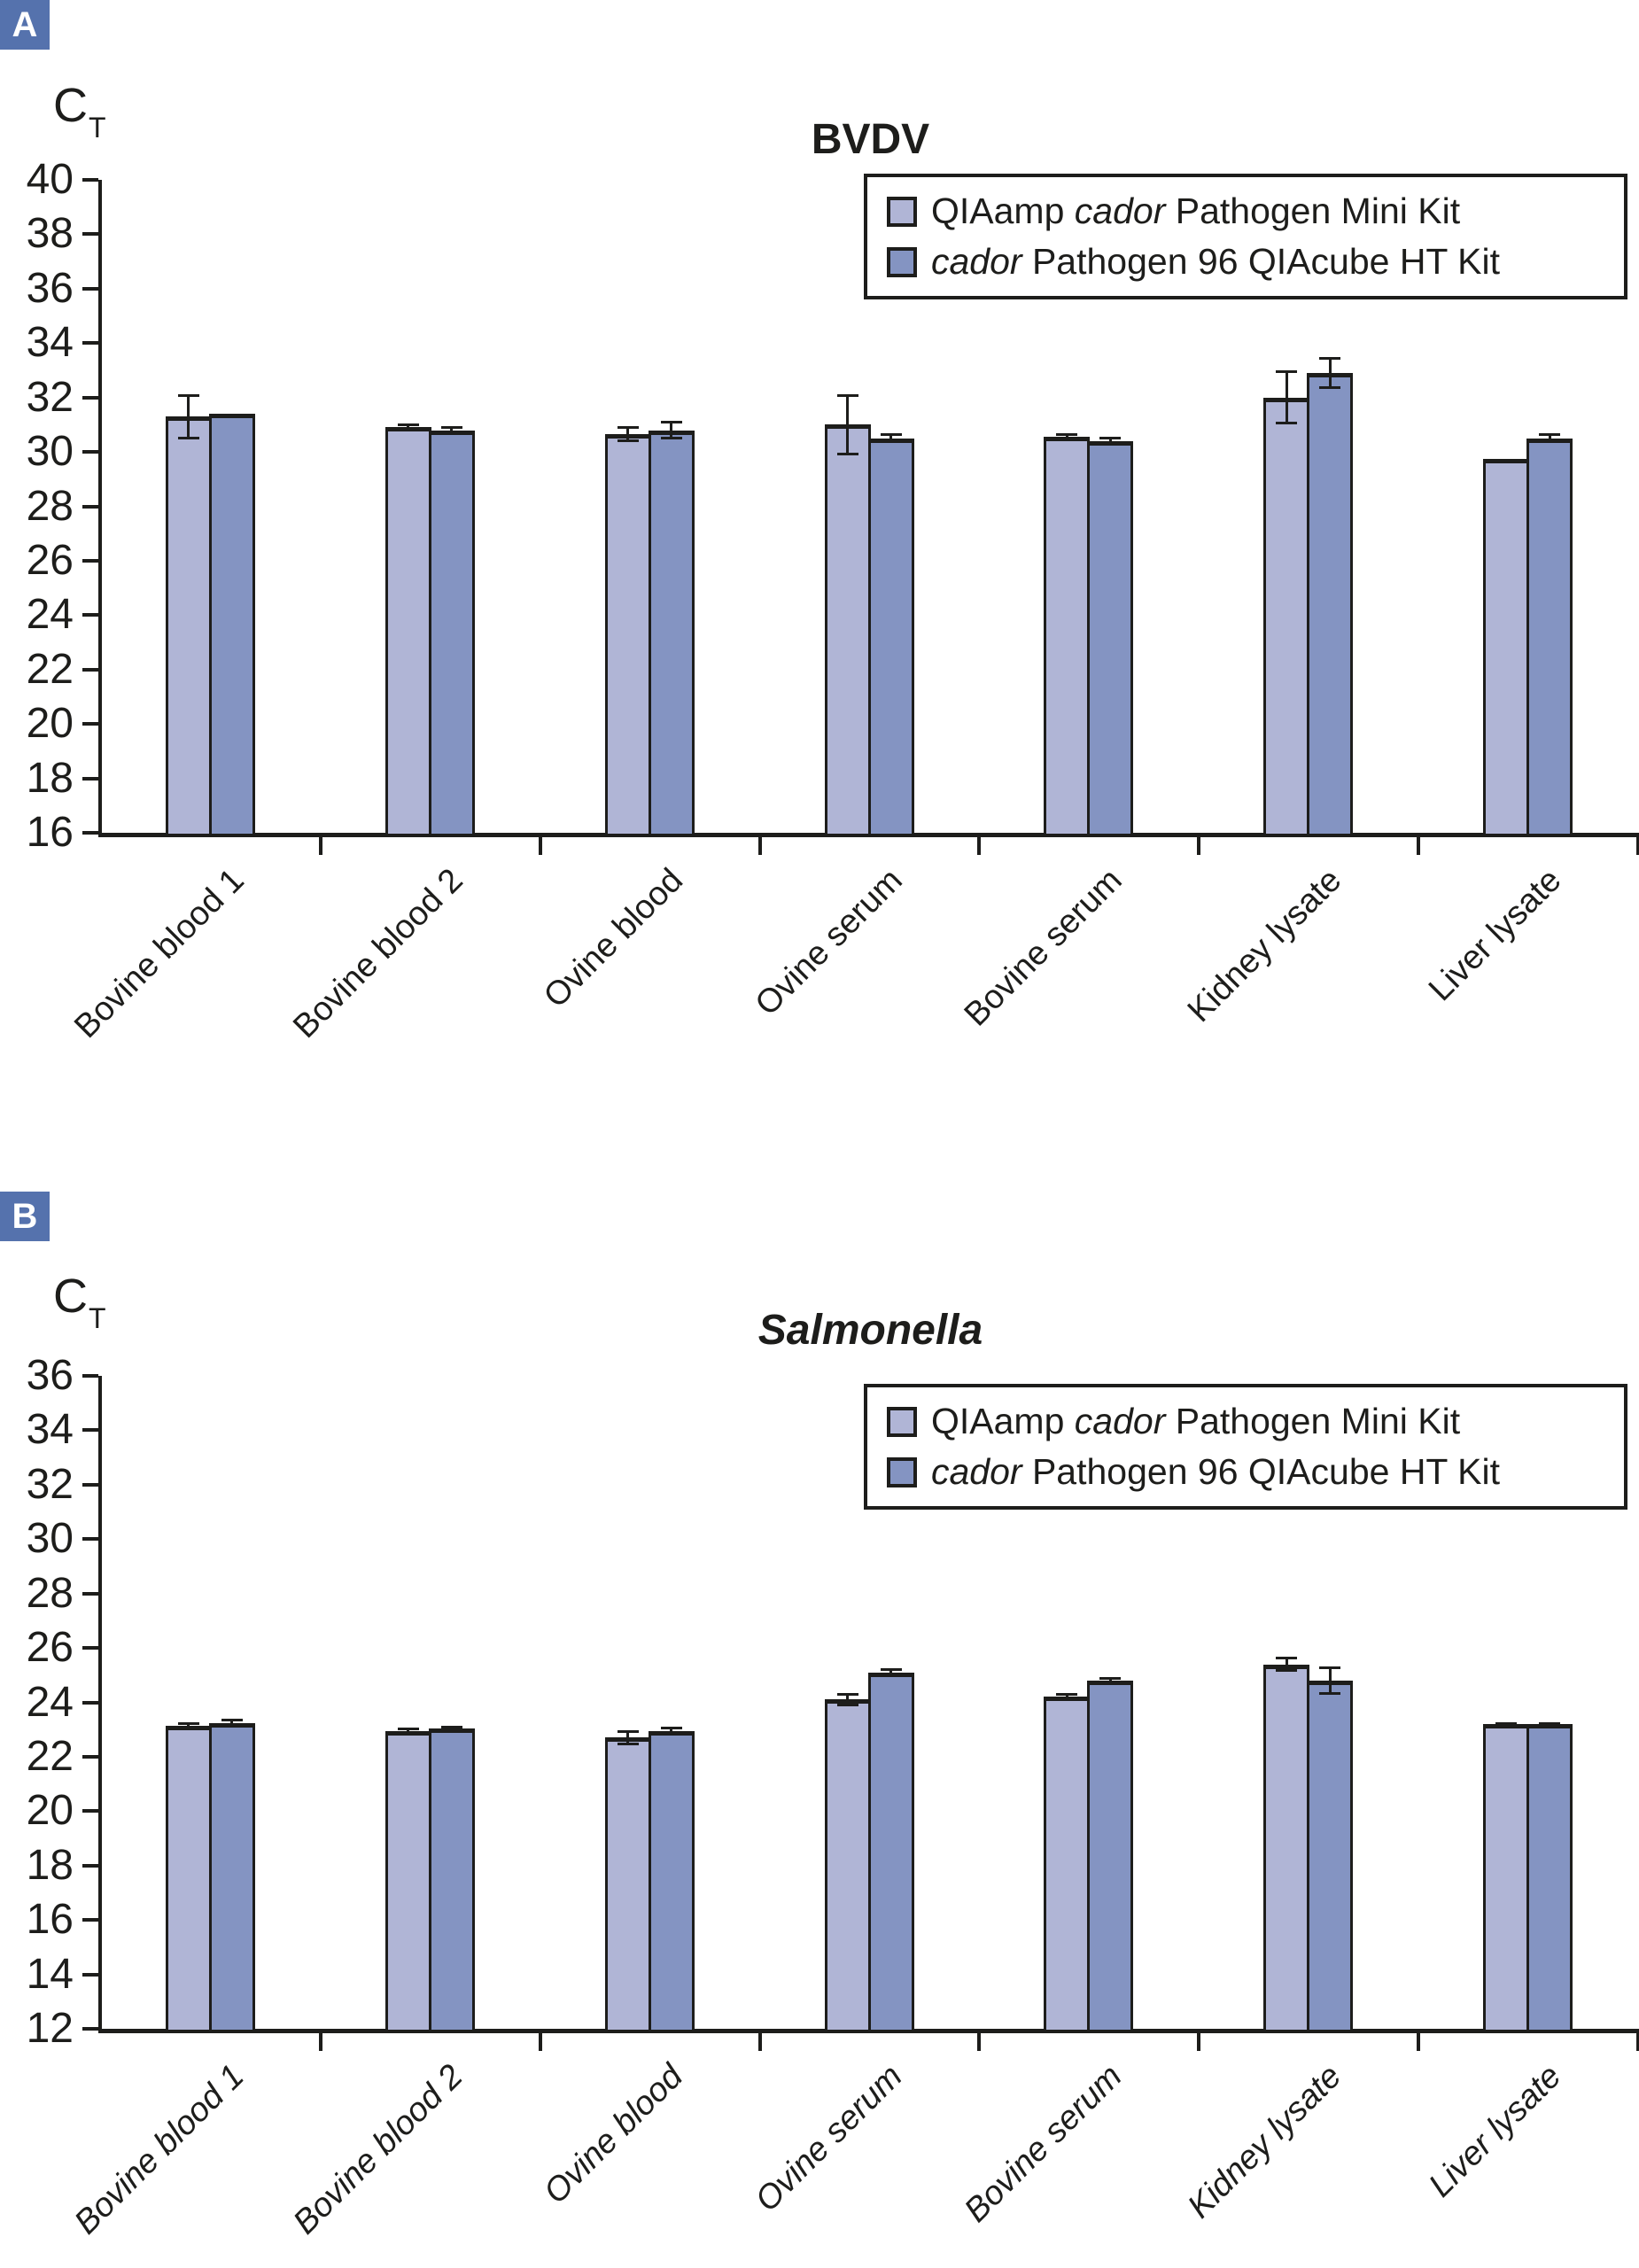 The image size is (1639, 2268). What do you see at coordinates (50, 1484) in the screenshot?
I see `y-tick-label-b-32: 32` at bounding box center [50, 1484].